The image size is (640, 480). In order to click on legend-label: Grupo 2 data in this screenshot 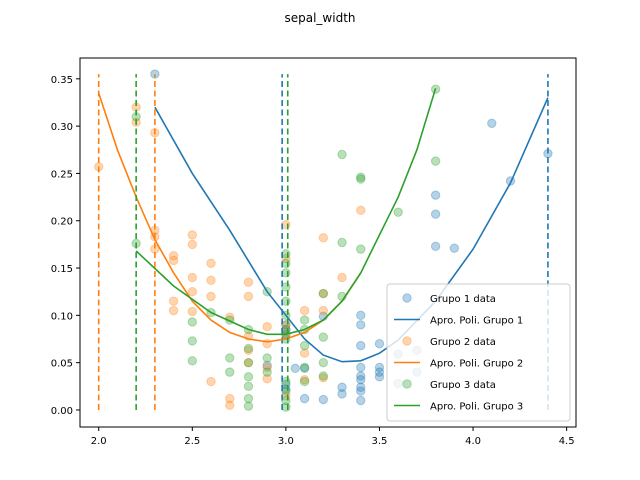, I will do `click(463, 342)`.